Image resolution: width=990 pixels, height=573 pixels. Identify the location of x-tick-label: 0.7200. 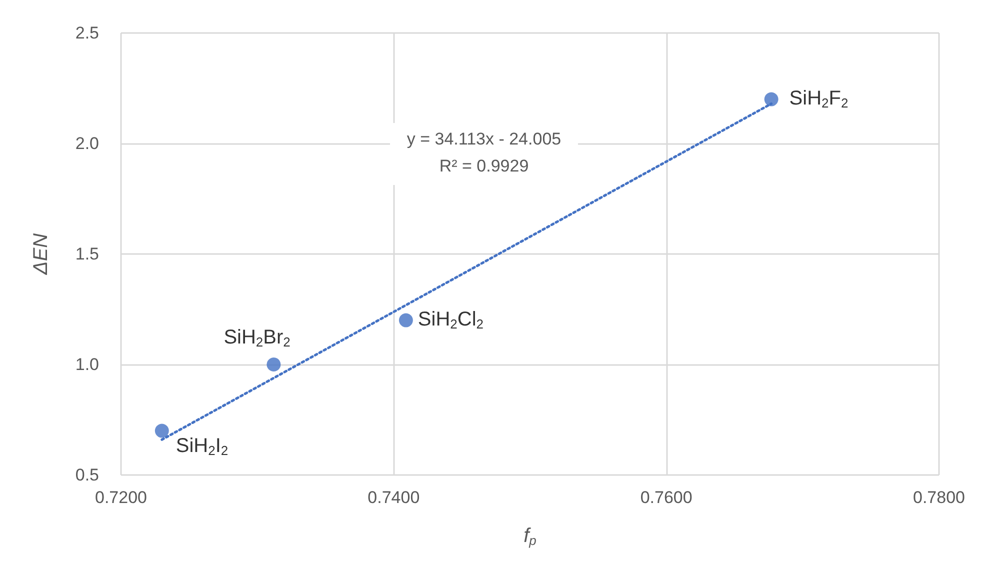
(121, 497).